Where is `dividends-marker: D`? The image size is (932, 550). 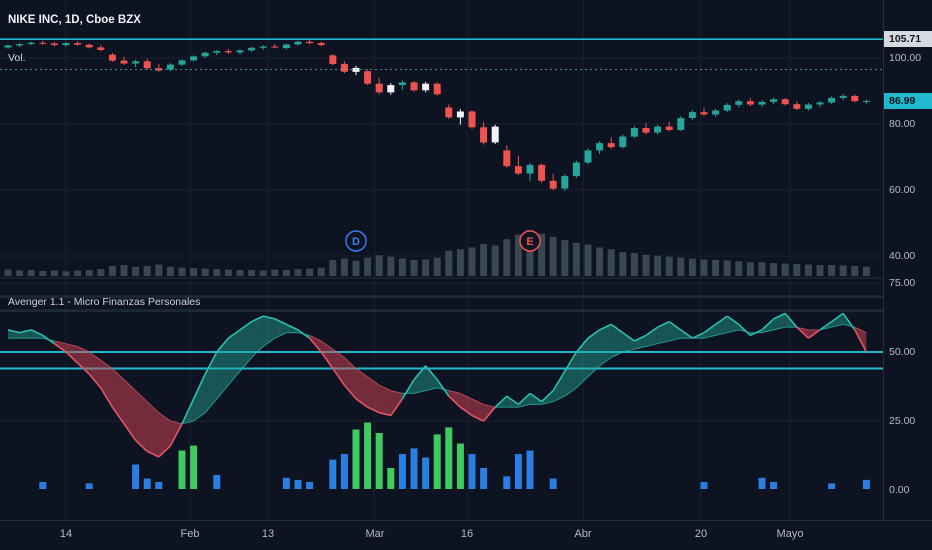 dividends-marker: D is located at coordinates (356, 241).